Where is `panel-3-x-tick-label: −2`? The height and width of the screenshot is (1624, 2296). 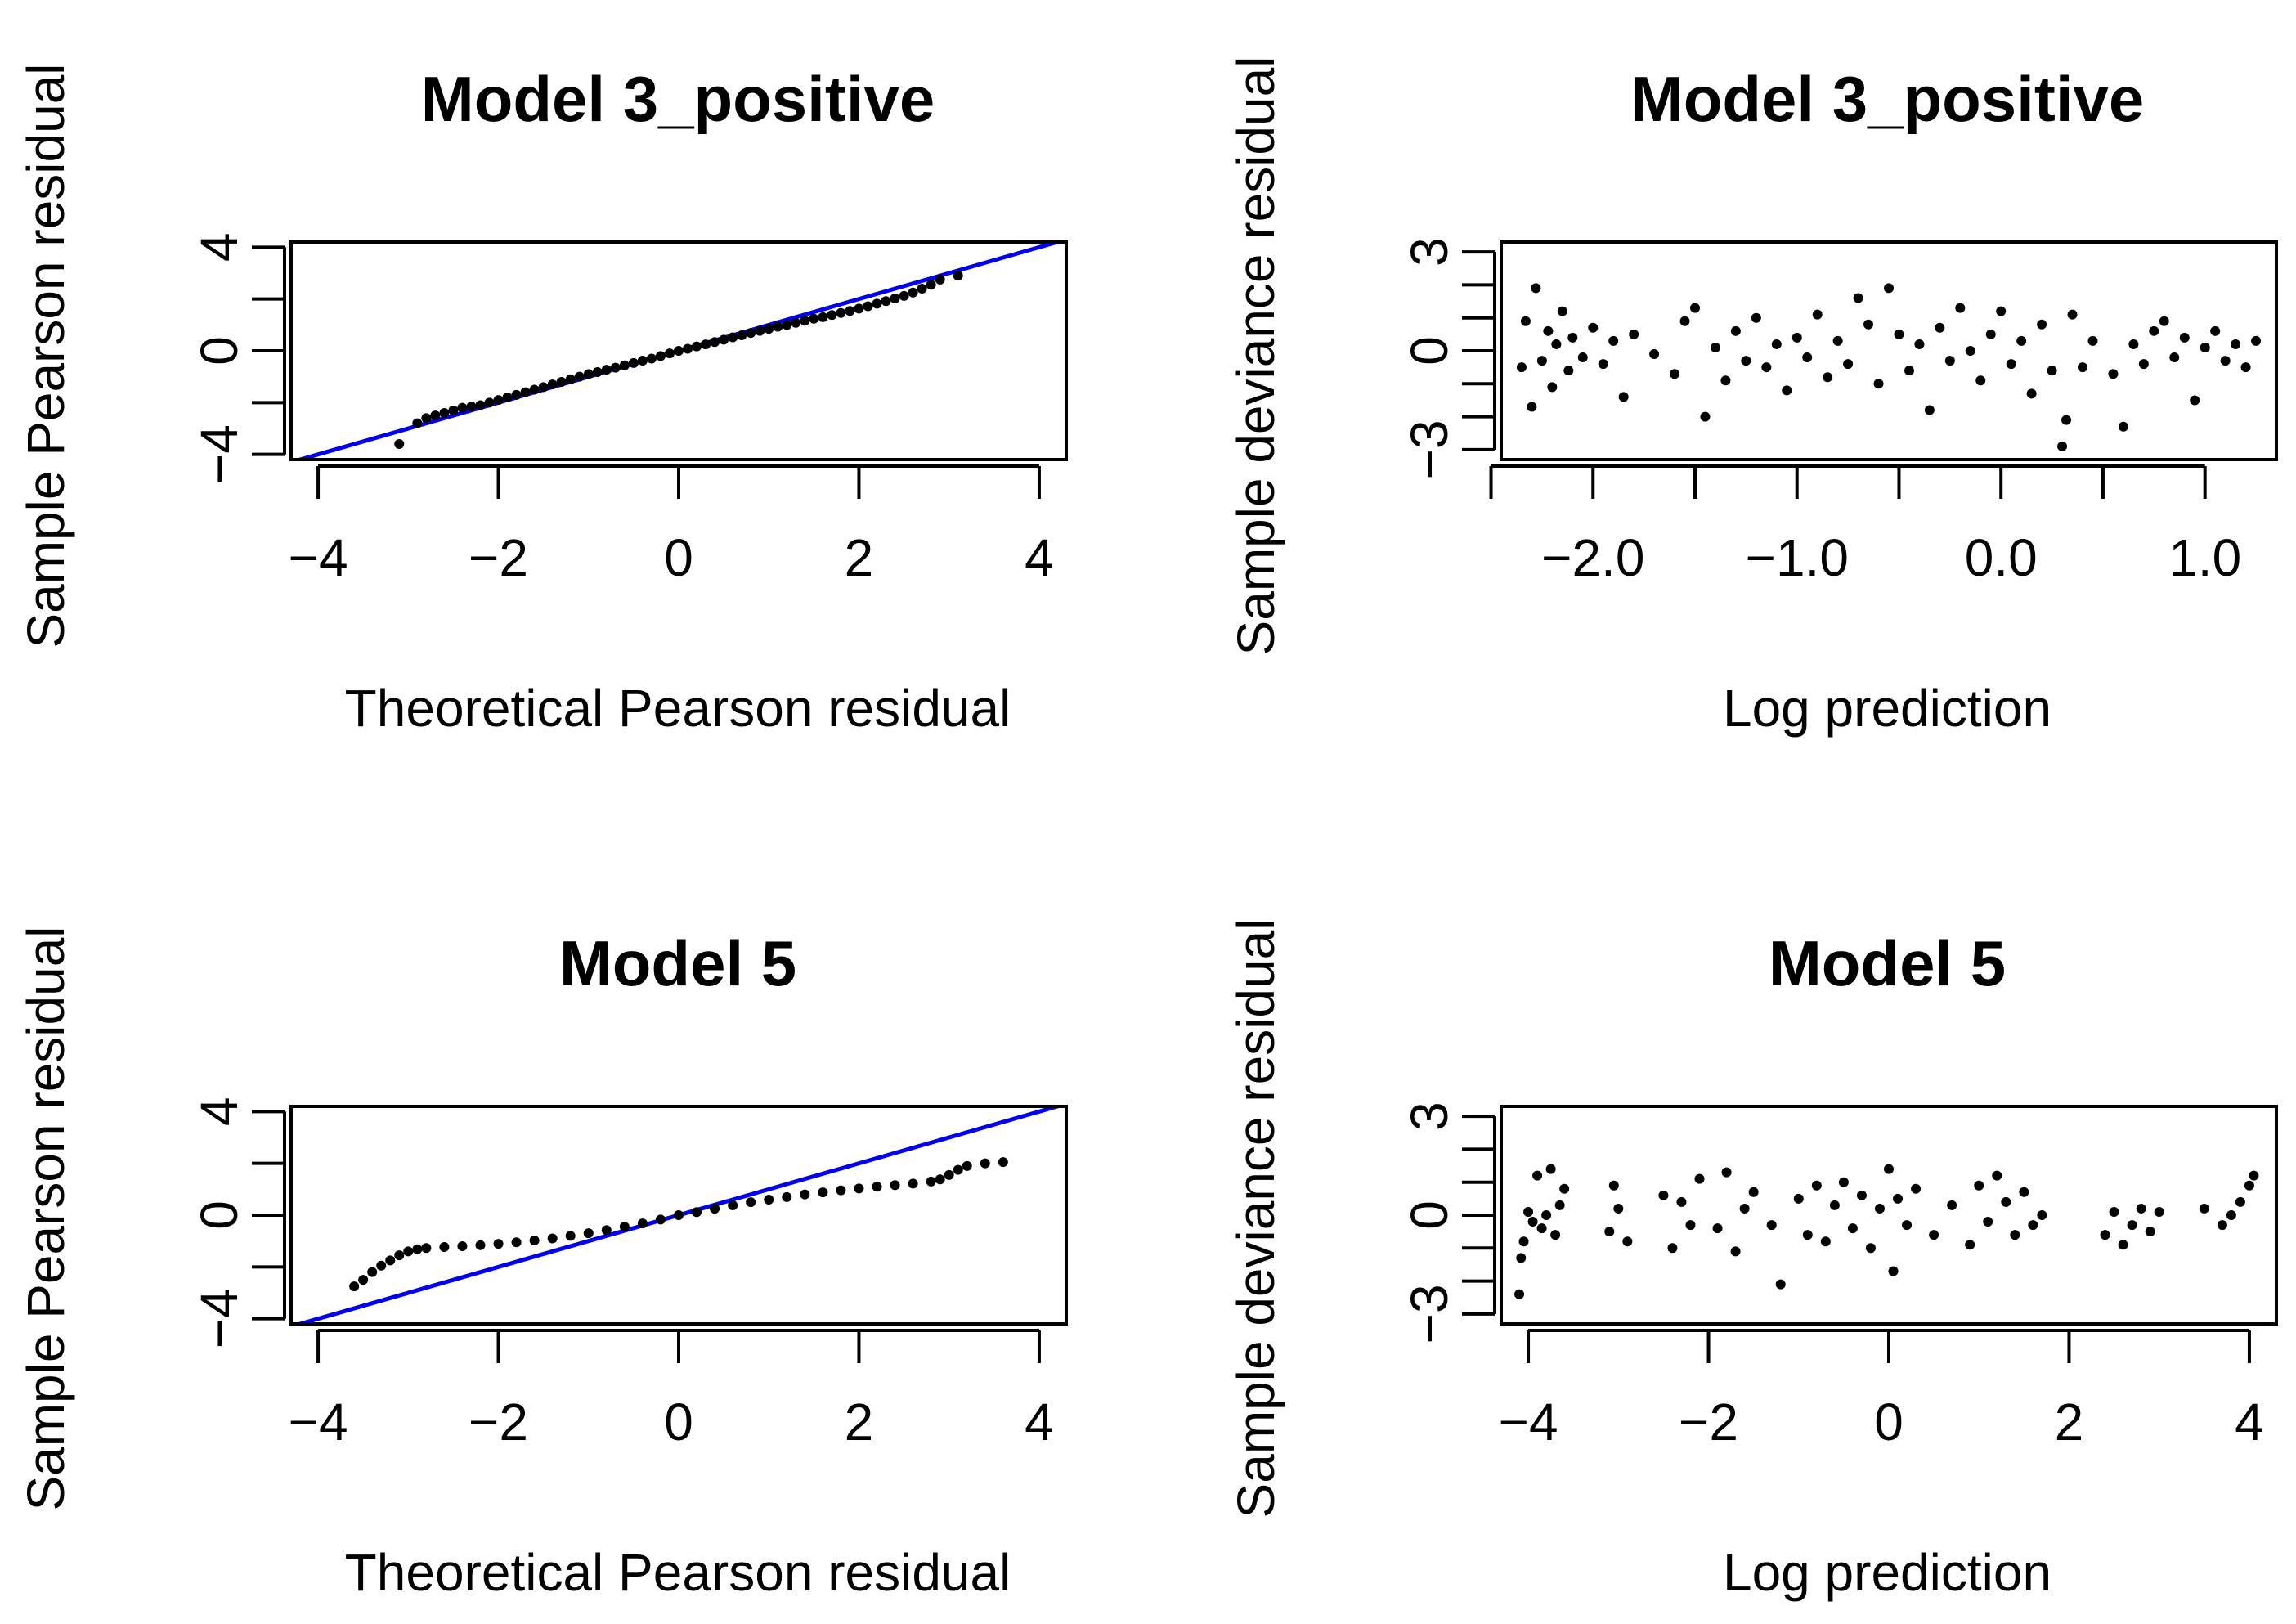 panel-3-x-tick-label: −2 is located at coordinates (498, 1422).